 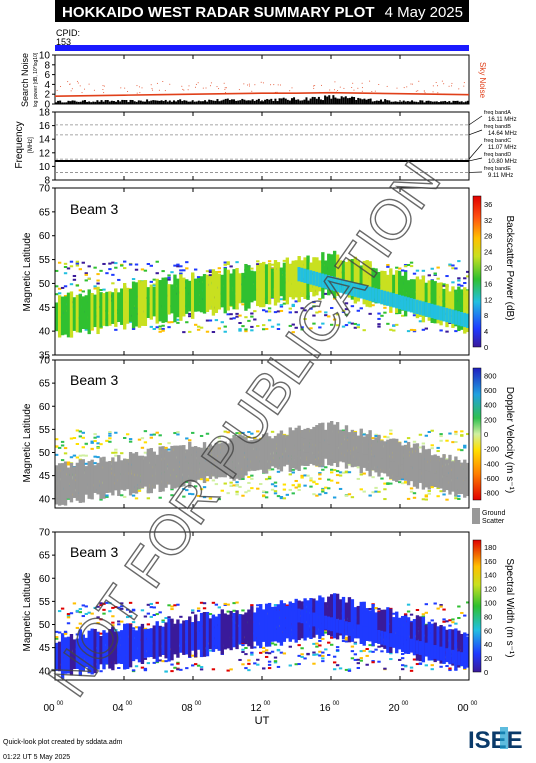 What do you see at coordinates (47, 95) in the screenshot?
I see `noise-ytick-label: 2` at bounding box center [47, 95].